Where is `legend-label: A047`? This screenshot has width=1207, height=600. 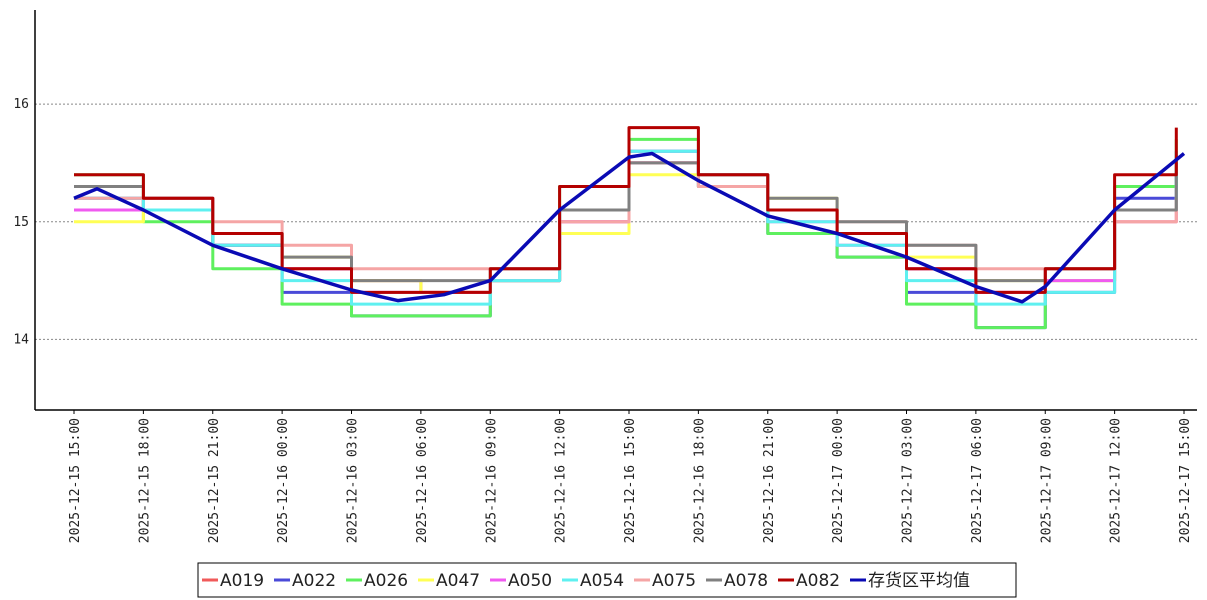 legend-label: A047 is located at coordinates (458, 581).